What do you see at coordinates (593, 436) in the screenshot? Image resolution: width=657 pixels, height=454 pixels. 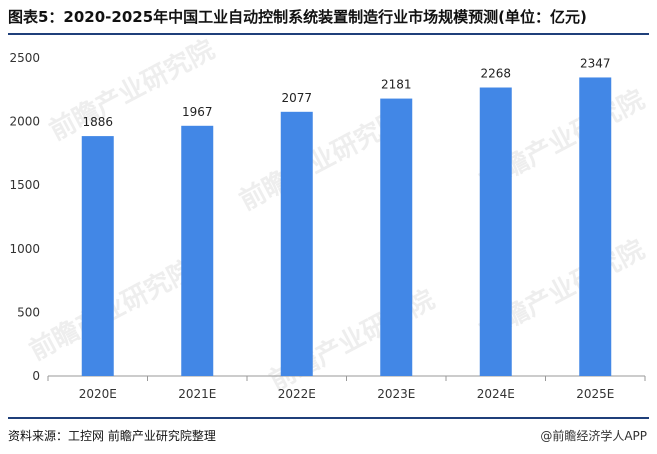 I see `brand-label: @前瞻经济学人APP` at bounding box center [593, 436].